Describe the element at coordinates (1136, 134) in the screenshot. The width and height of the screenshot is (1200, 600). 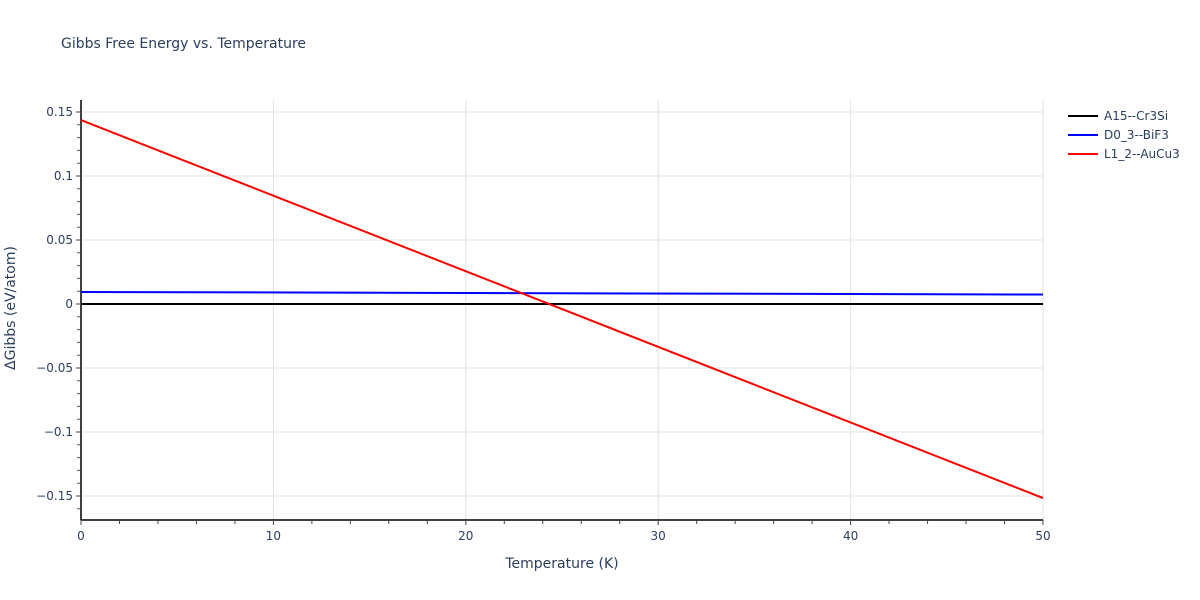
I see `legend-label: D0_3--BiF3` at that location.